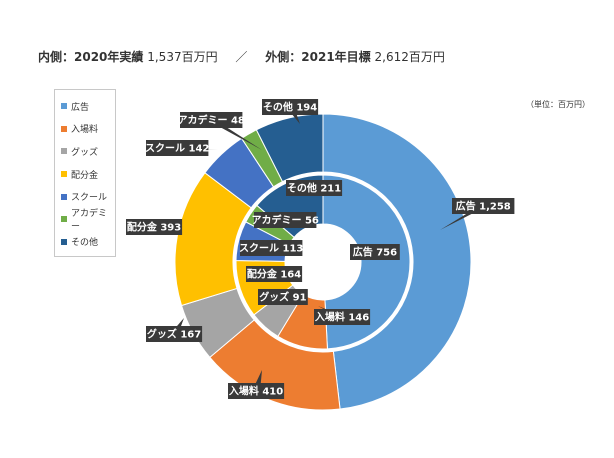 The height and width of the screenshot is (458, 614). I want to click on legend-label: スクール, so click(89, 198).